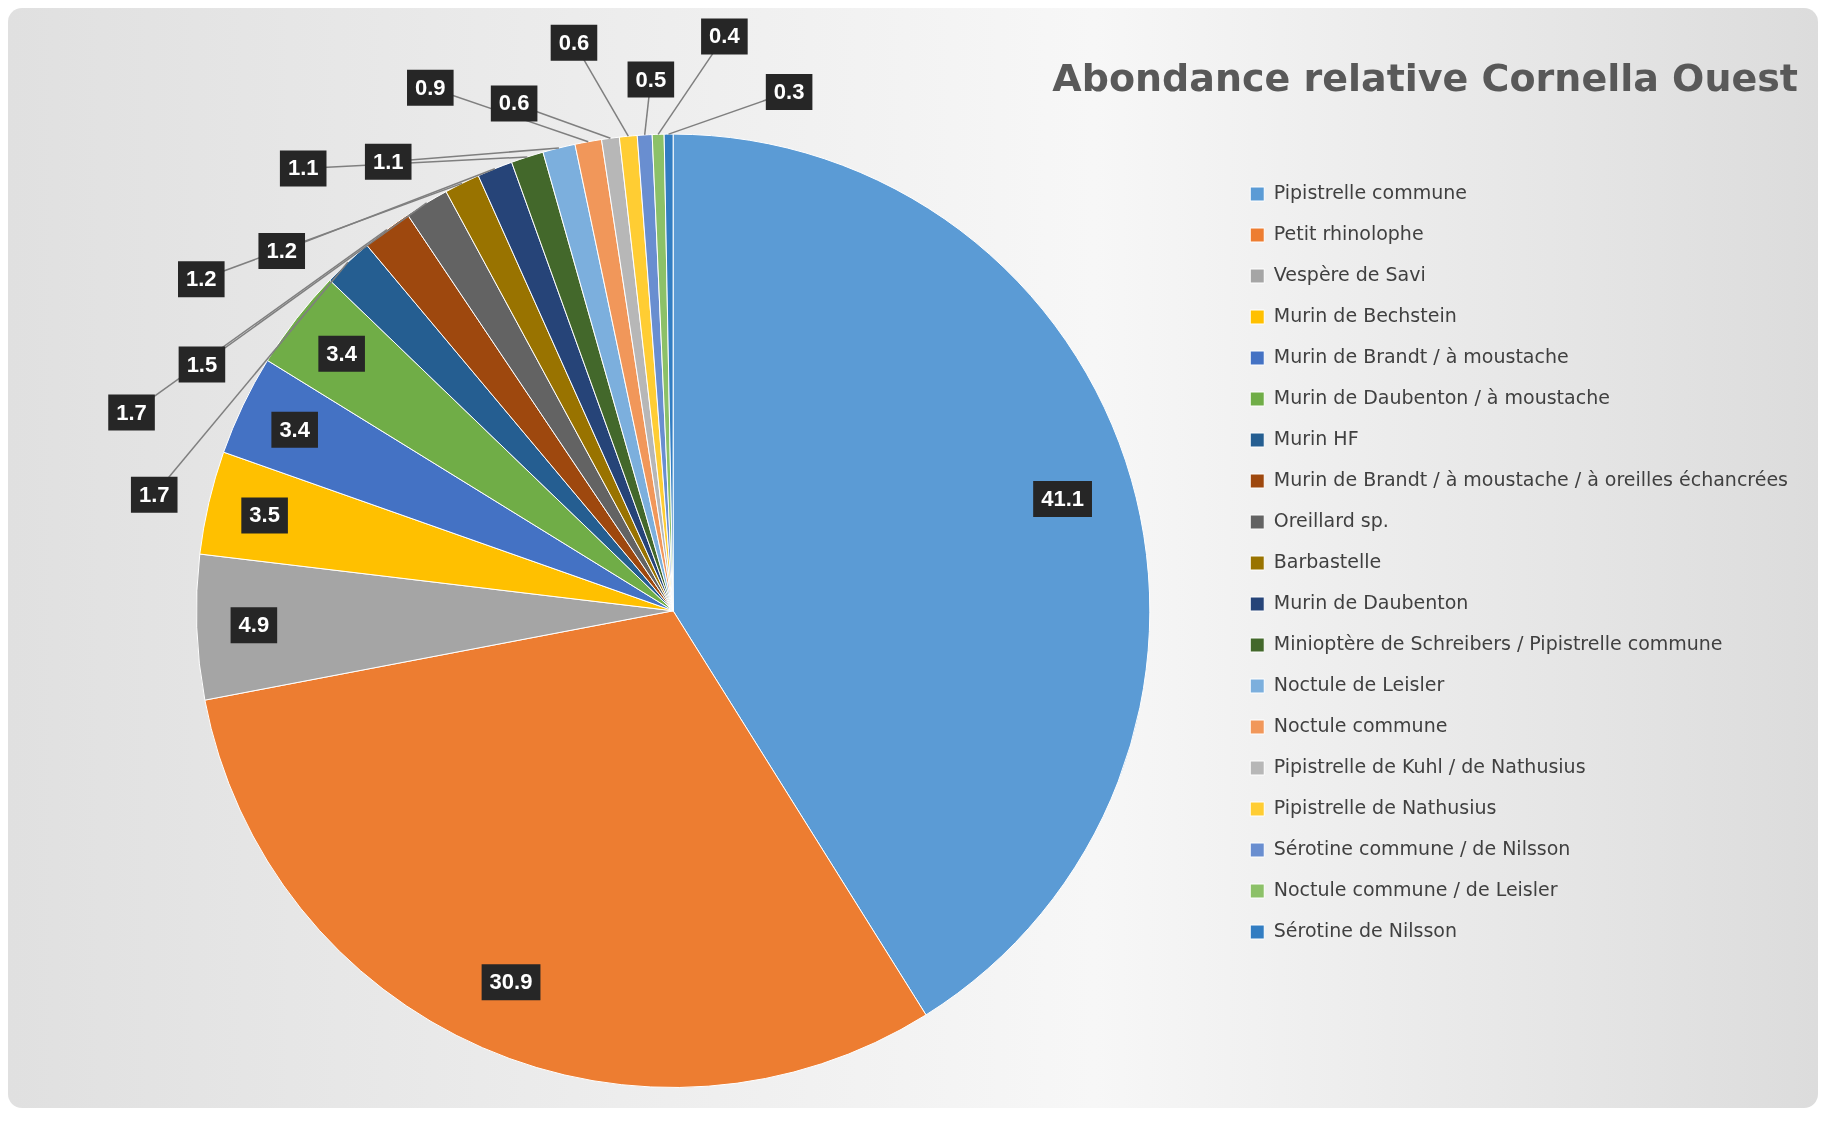 The image size is (1831, 1124). I want to click on data-label: 3.5, so click(264, 515).